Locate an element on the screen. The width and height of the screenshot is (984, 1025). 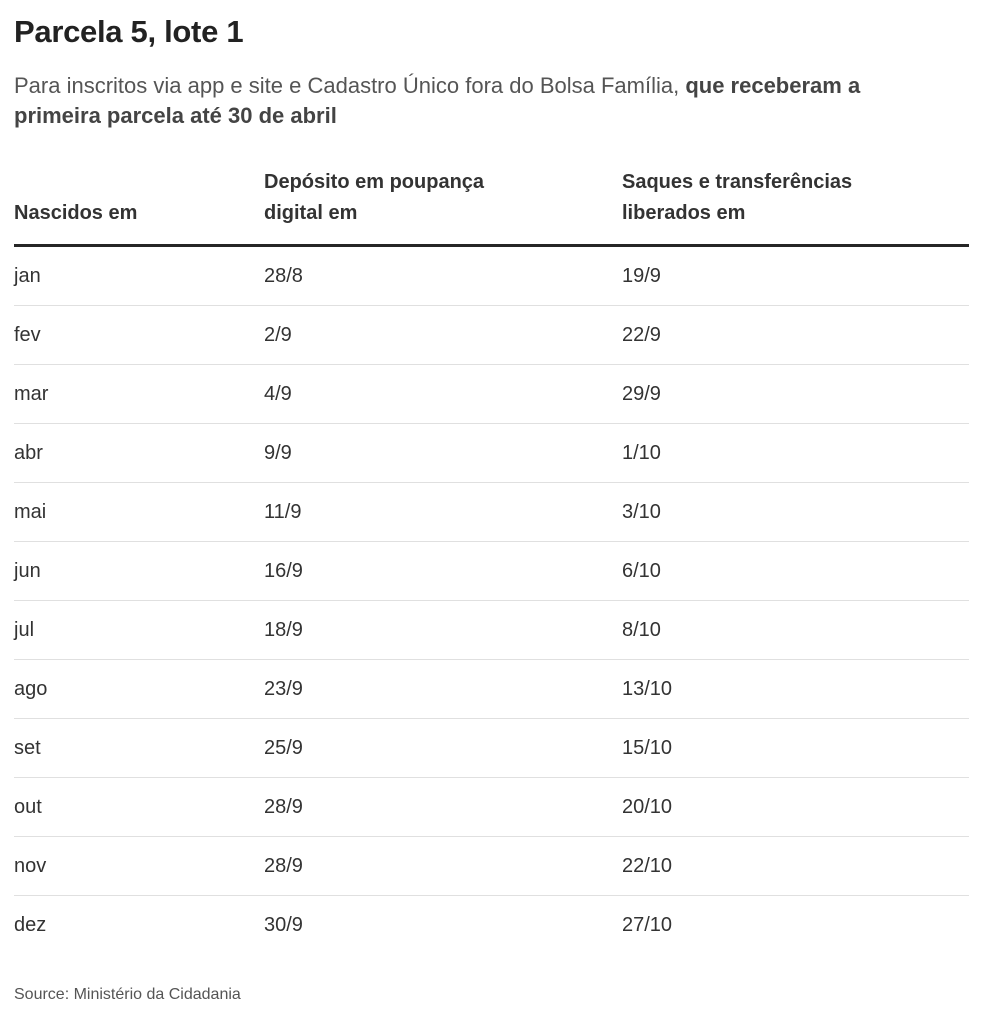
deposit-date-cell: 23/9 is located at coordinates (443, 689).